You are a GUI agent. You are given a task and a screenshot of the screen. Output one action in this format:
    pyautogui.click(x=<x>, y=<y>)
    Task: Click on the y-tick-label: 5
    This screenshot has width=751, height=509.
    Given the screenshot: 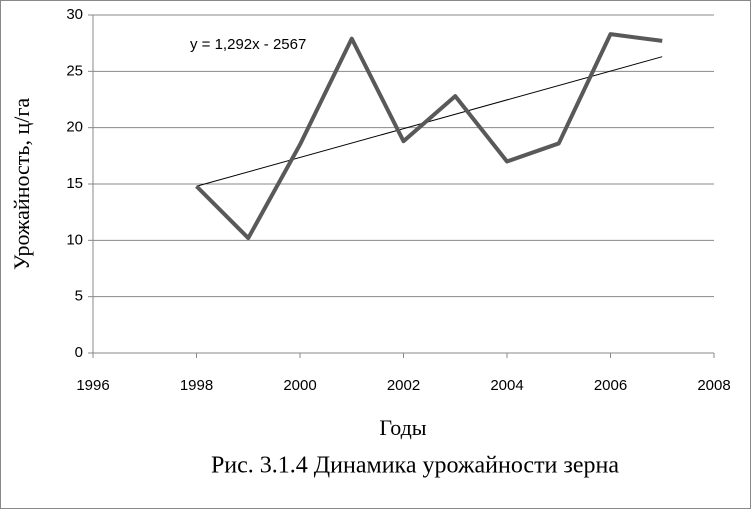 What is the action you would take?
    pyautogui.click(x=79, y=296)
    